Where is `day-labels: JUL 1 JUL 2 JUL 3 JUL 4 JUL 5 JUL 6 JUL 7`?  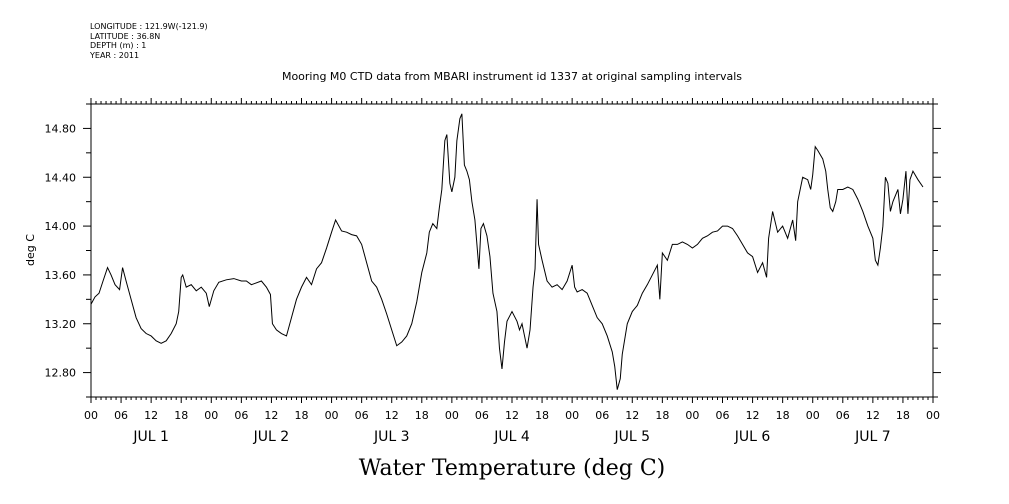
day-labels: JUL 1 JUL 2 JUL 3 JUL 4 JUL 5 JUL 6 JUL 7 is located at coordinates (511, 437).